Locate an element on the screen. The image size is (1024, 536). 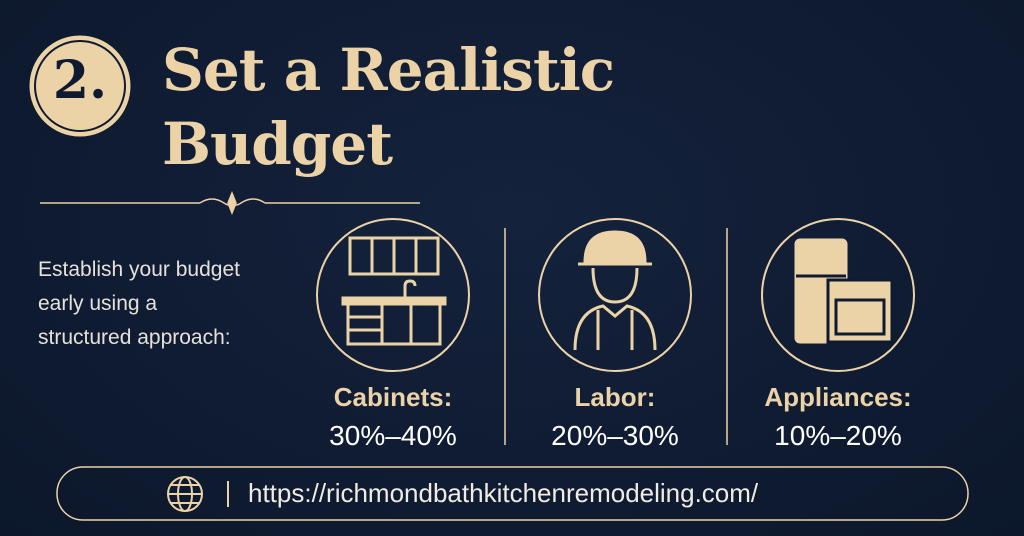
number-badge-ring is located at coordinates (80, 86).